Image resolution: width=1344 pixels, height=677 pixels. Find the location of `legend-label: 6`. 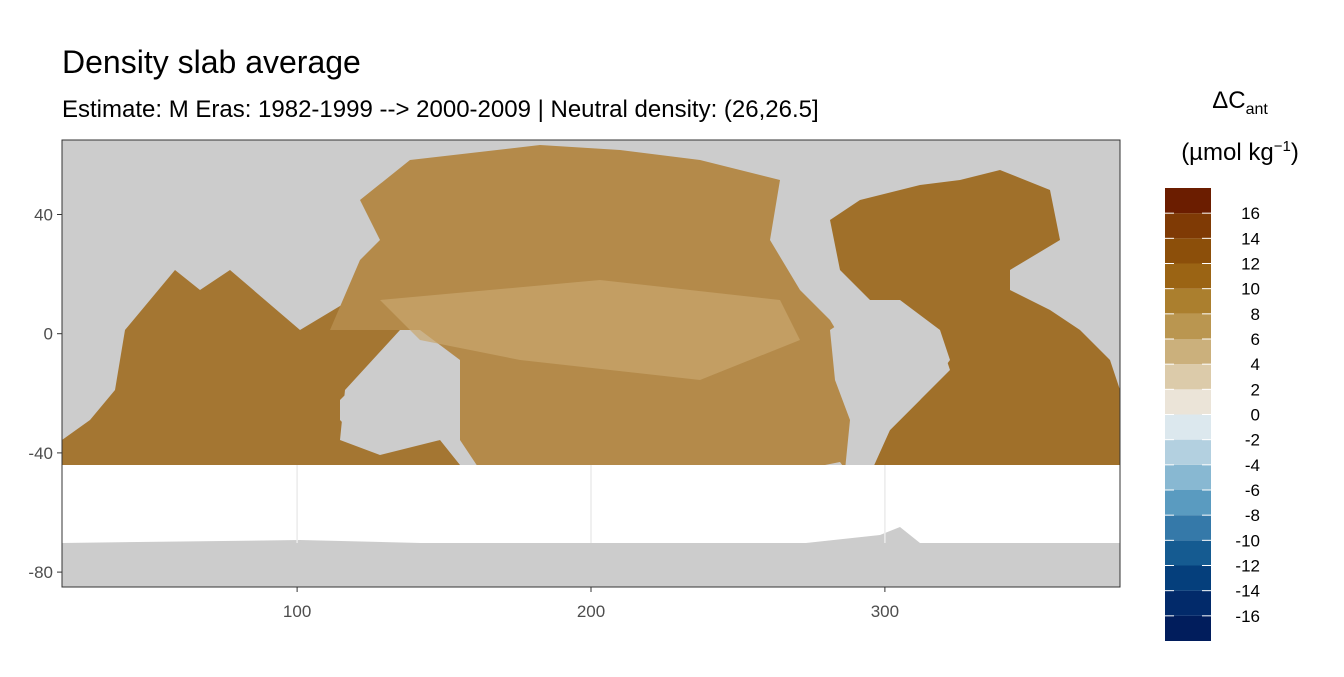

legend-label: 6 is located at coordinates (1255, 339).